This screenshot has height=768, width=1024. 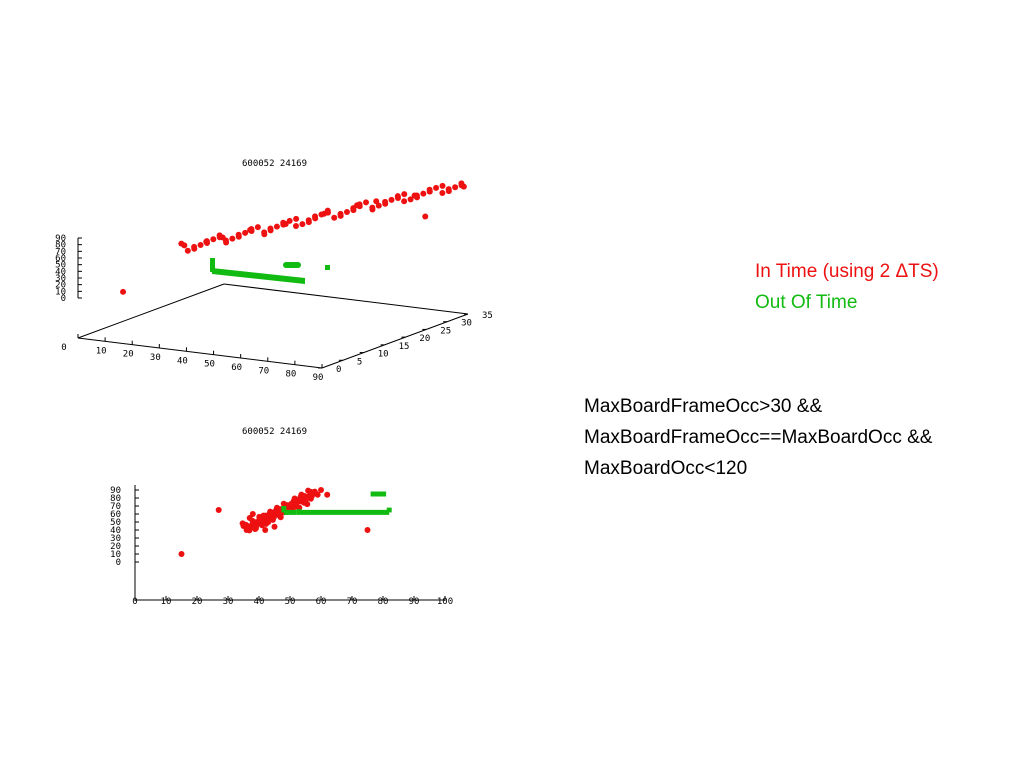 What do you see at coordinates (395, 341) in the screenshot?
I see `axis-y` at bounding box center [395, 341].